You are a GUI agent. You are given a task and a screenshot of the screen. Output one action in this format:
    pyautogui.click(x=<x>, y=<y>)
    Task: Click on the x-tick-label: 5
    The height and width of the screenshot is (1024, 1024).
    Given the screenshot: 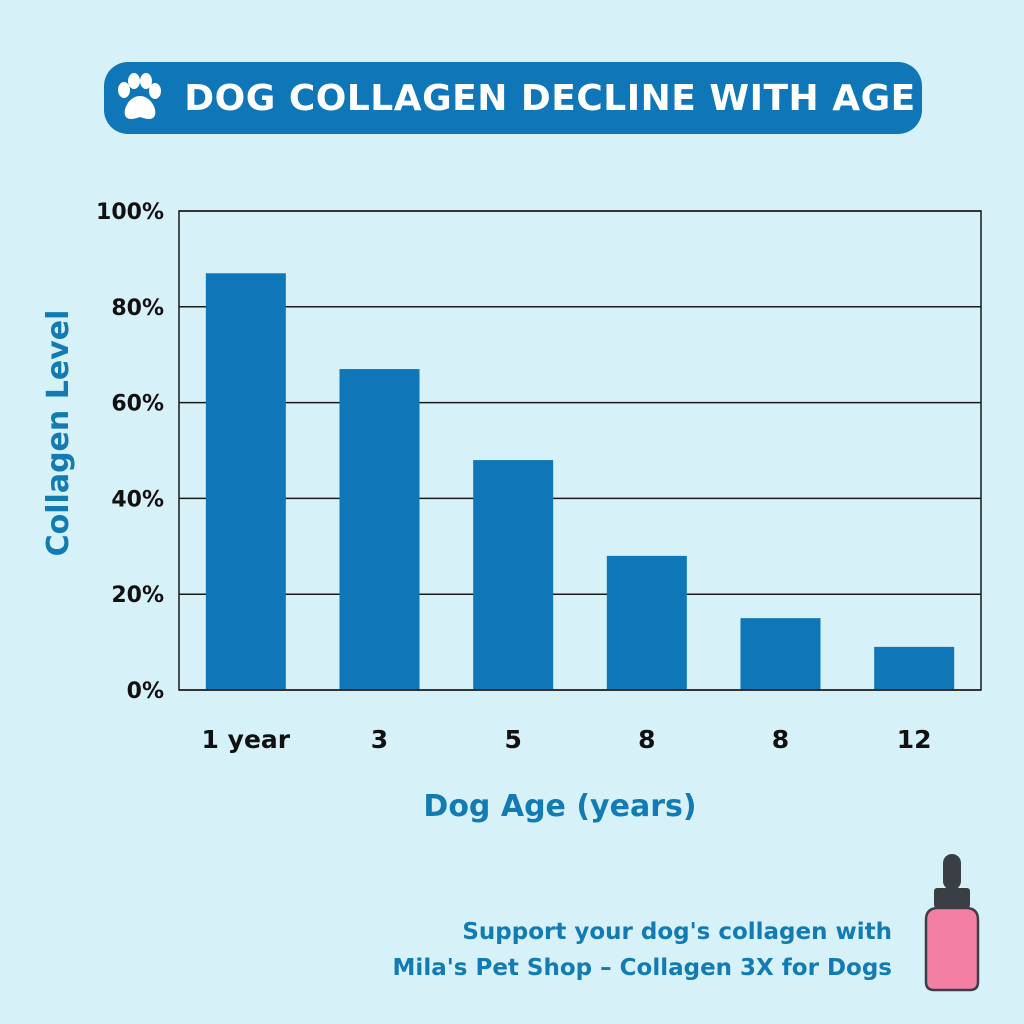 What is the action you would take?
    pyautogui.click(x=512, y=739)
    